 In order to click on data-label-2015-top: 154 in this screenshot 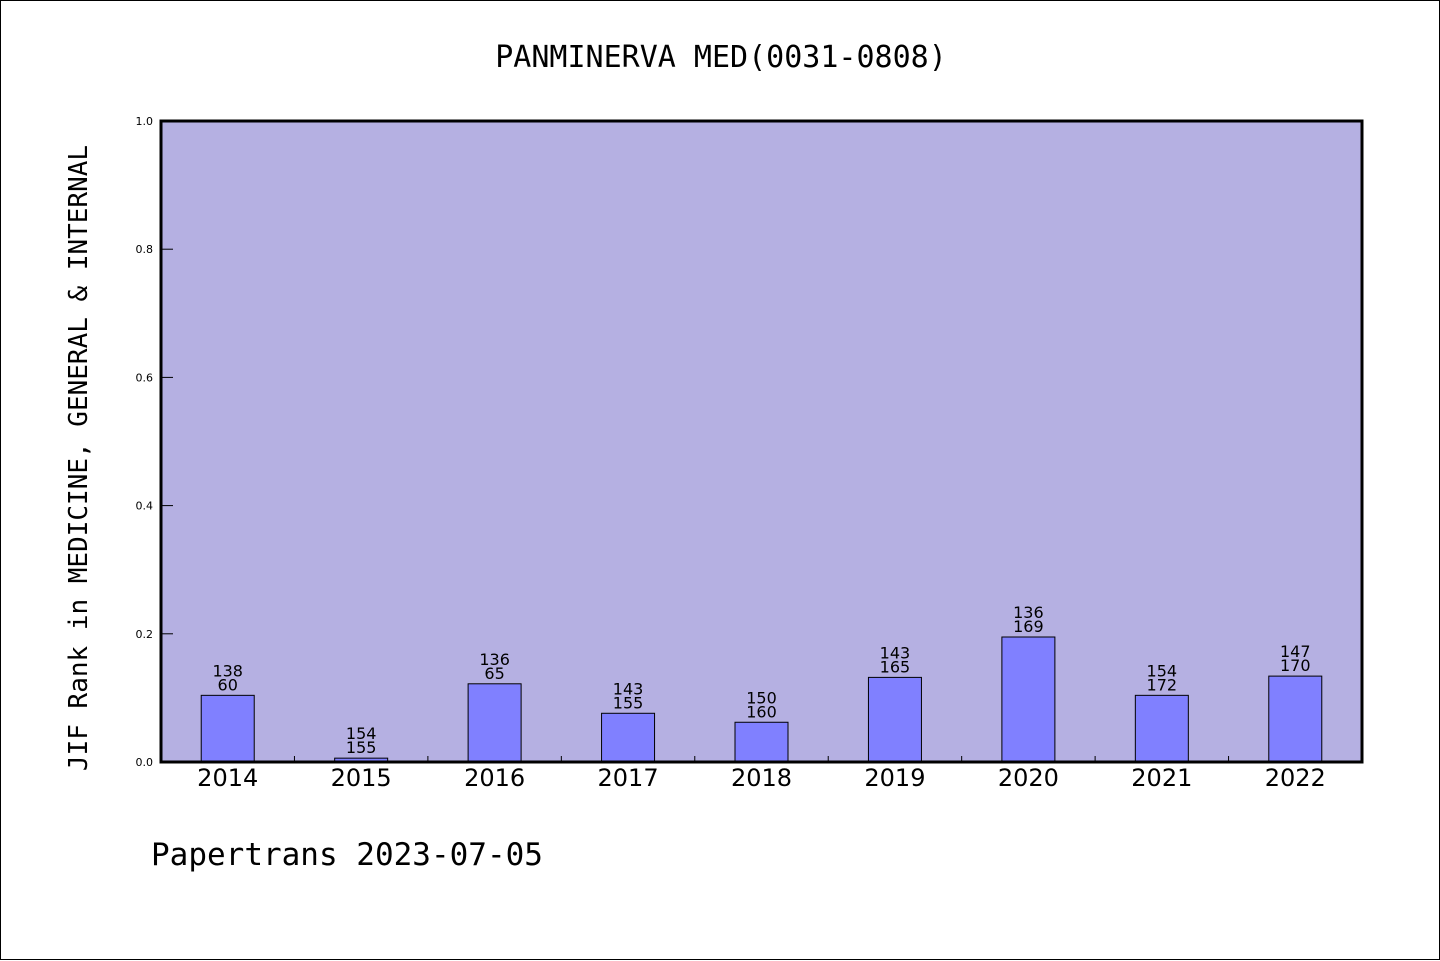, I will do `click(361, 733)`.